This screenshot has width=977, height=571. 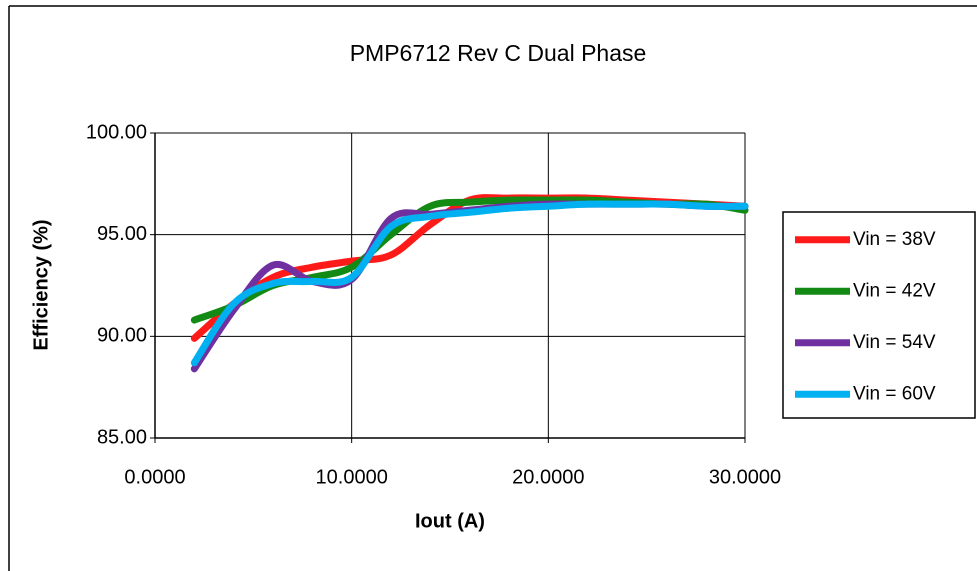 What do you see at coordinates (745, 477) in the screenshot?
I see `x-tick-label: 30.0000` at bounding box center [745, 477].